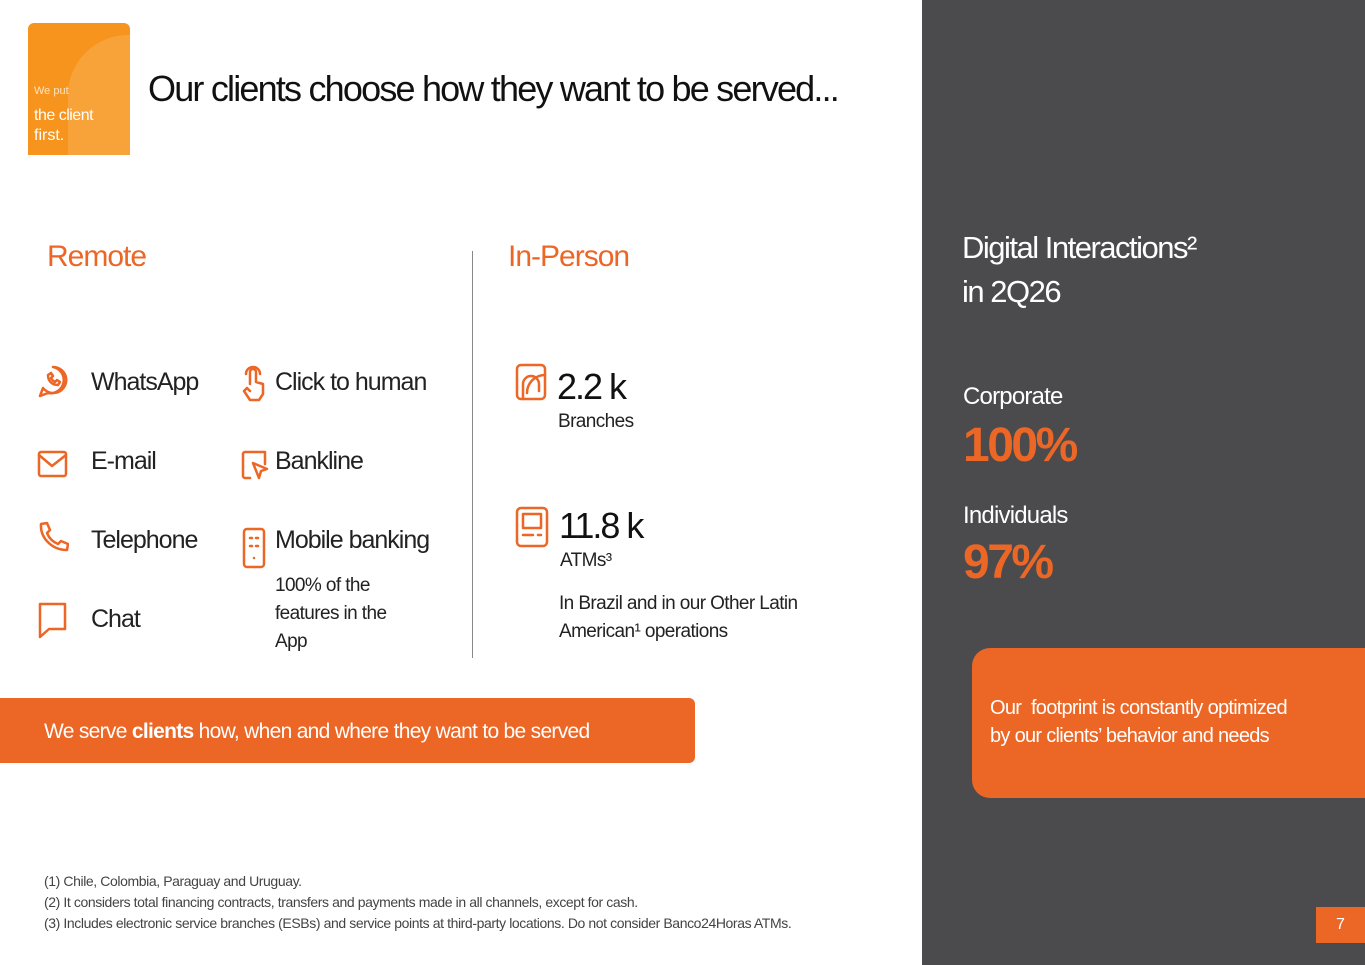 This screenshot has width=1365, height=965. I want to click on logo-text: the client, so click(64, 115).